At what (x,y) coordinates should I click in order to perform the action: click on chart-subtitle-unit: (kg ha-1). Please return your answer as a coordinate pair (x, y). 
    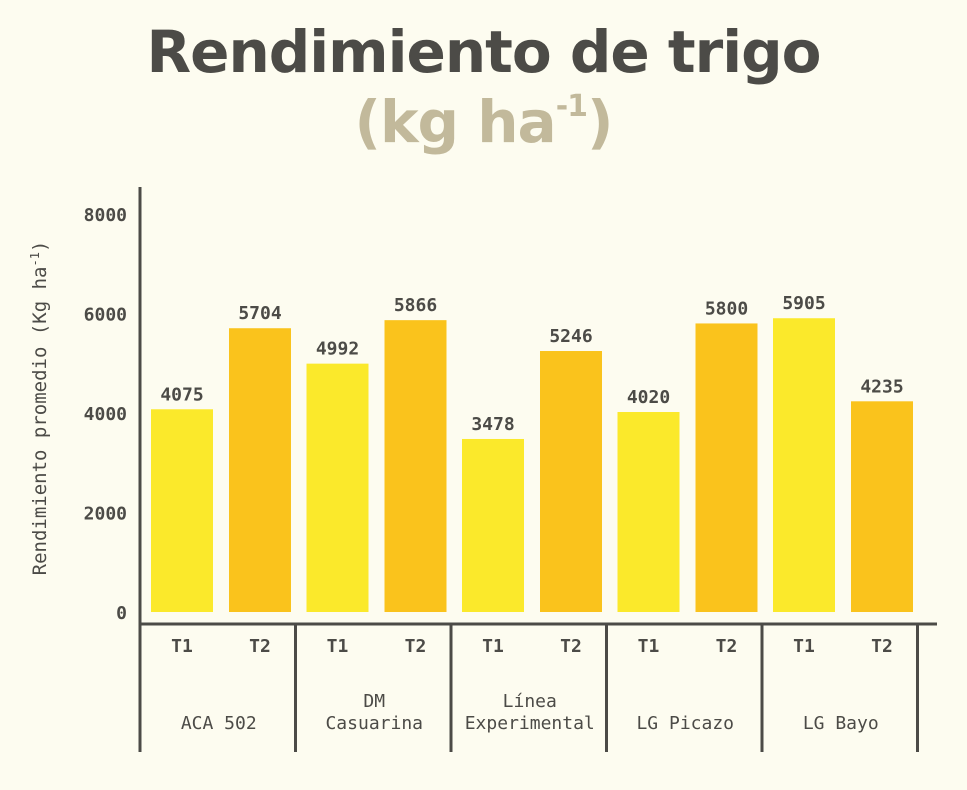
    Looking at the image, I should click on (483, 122).